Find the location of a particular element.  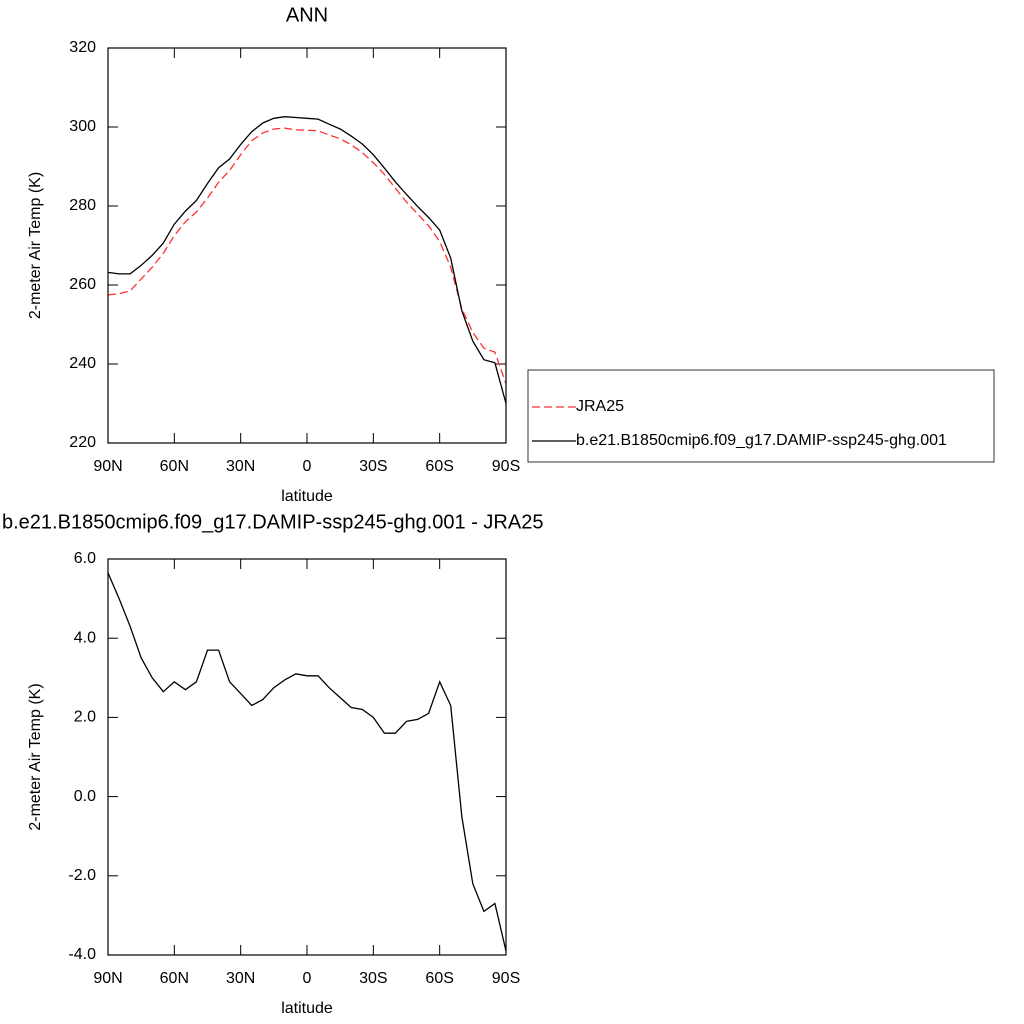

y-tick-label: 300 is located at coordinates (82, 126).